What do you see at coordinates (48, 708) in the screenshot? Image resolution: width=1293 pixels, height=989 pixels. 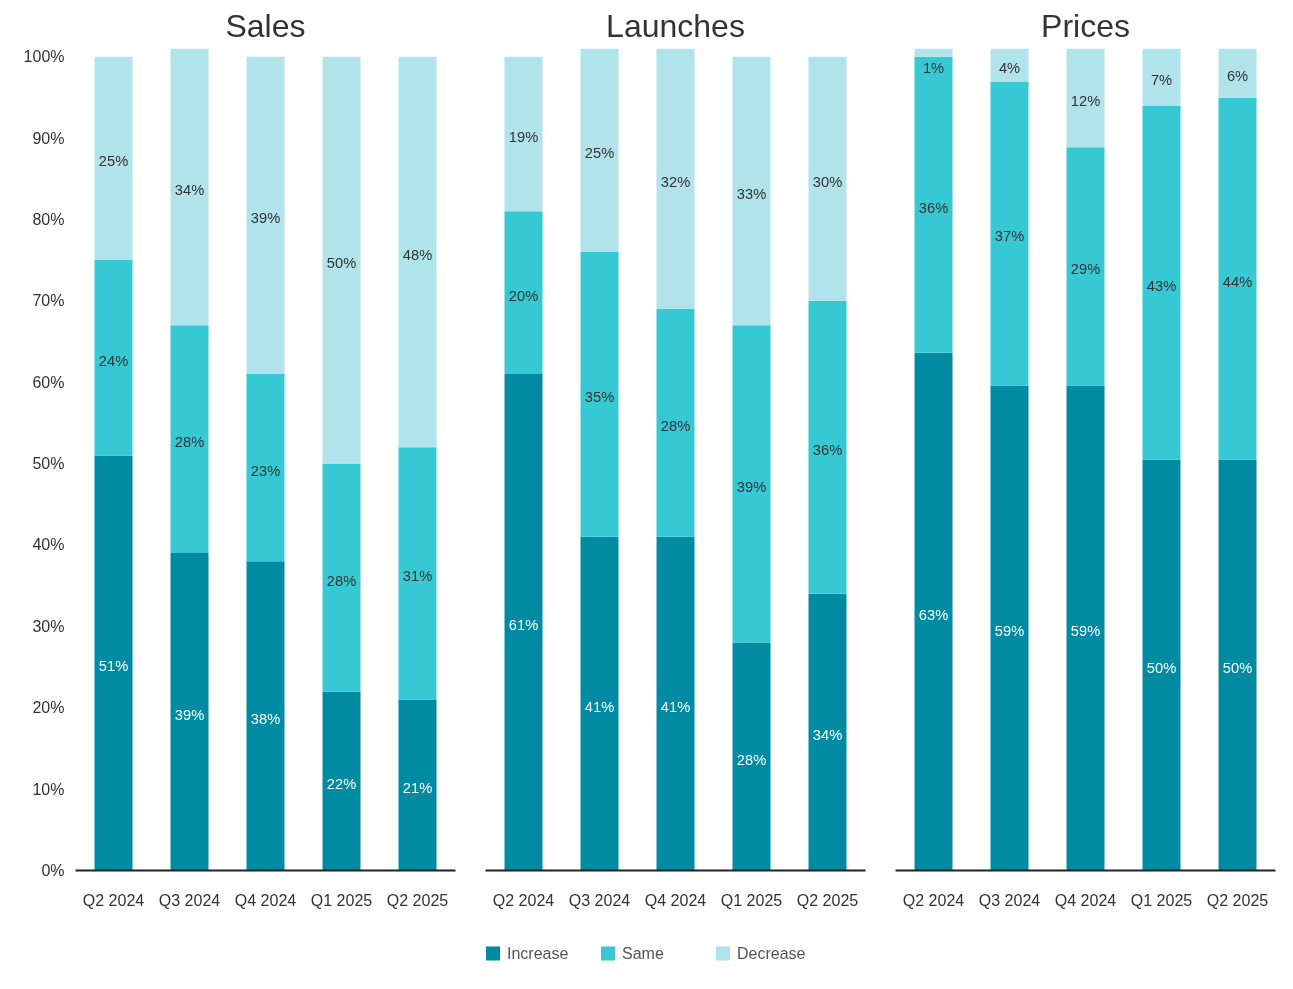 I see `y-tick-label: 20%` at bounding box center [48, 708].